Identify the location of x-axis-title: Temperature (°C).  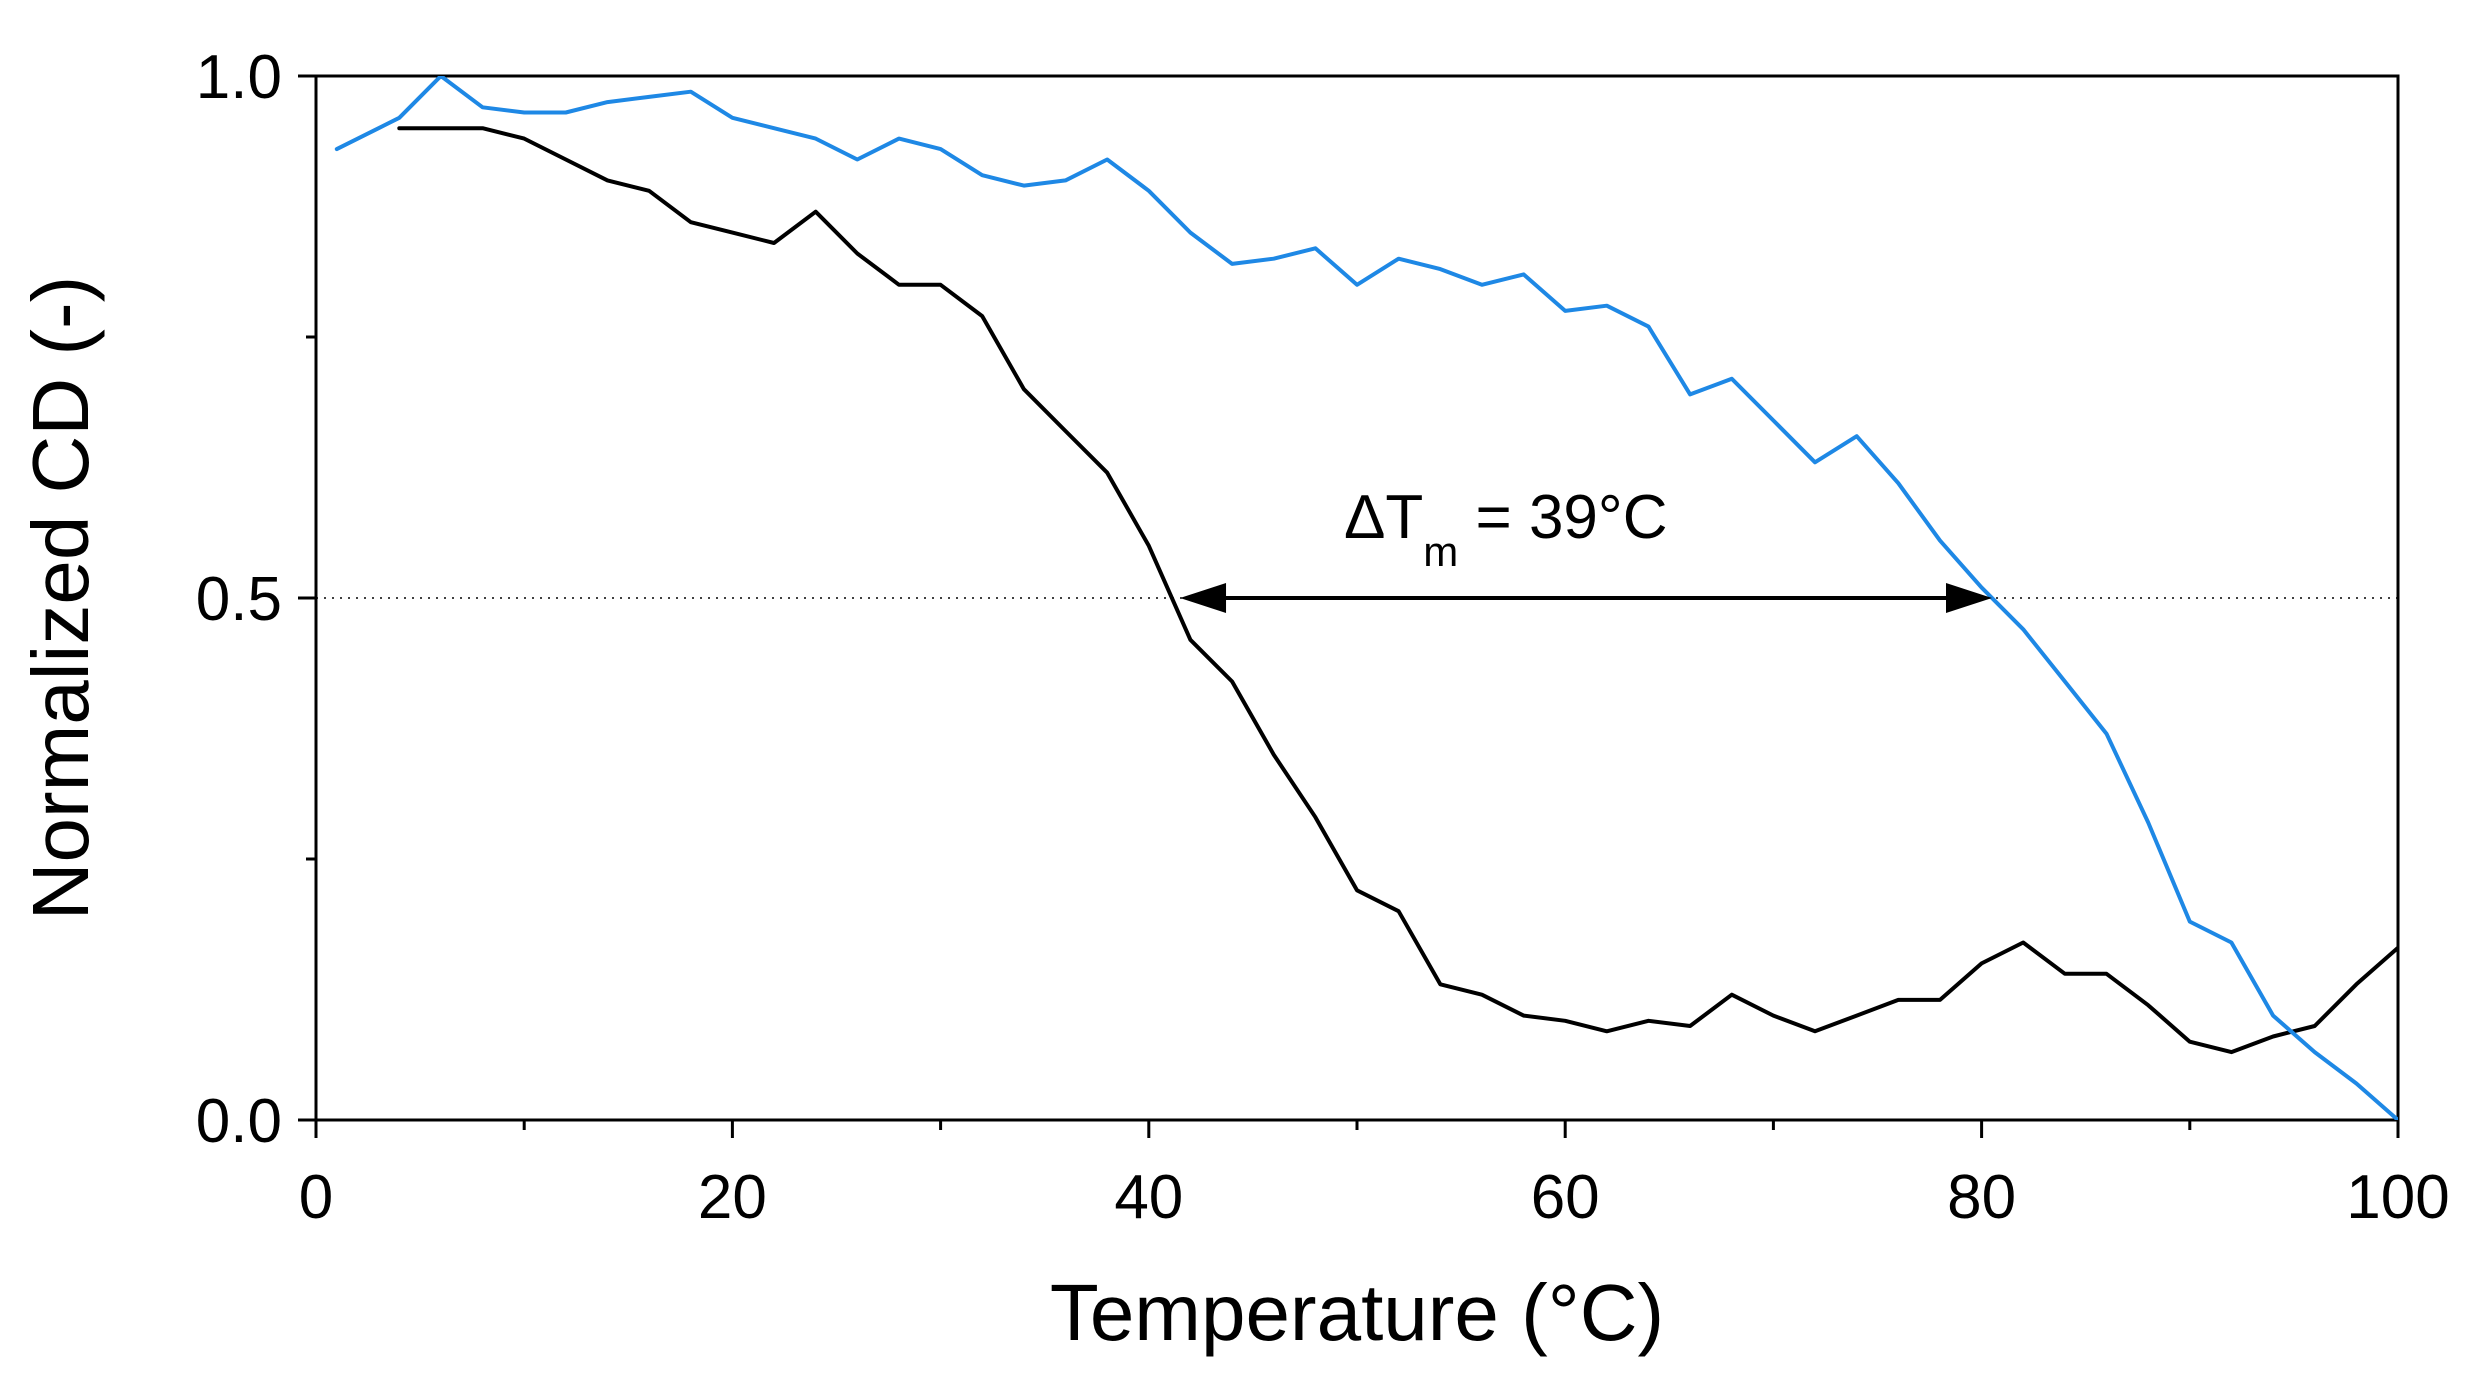
(1357, 1312).